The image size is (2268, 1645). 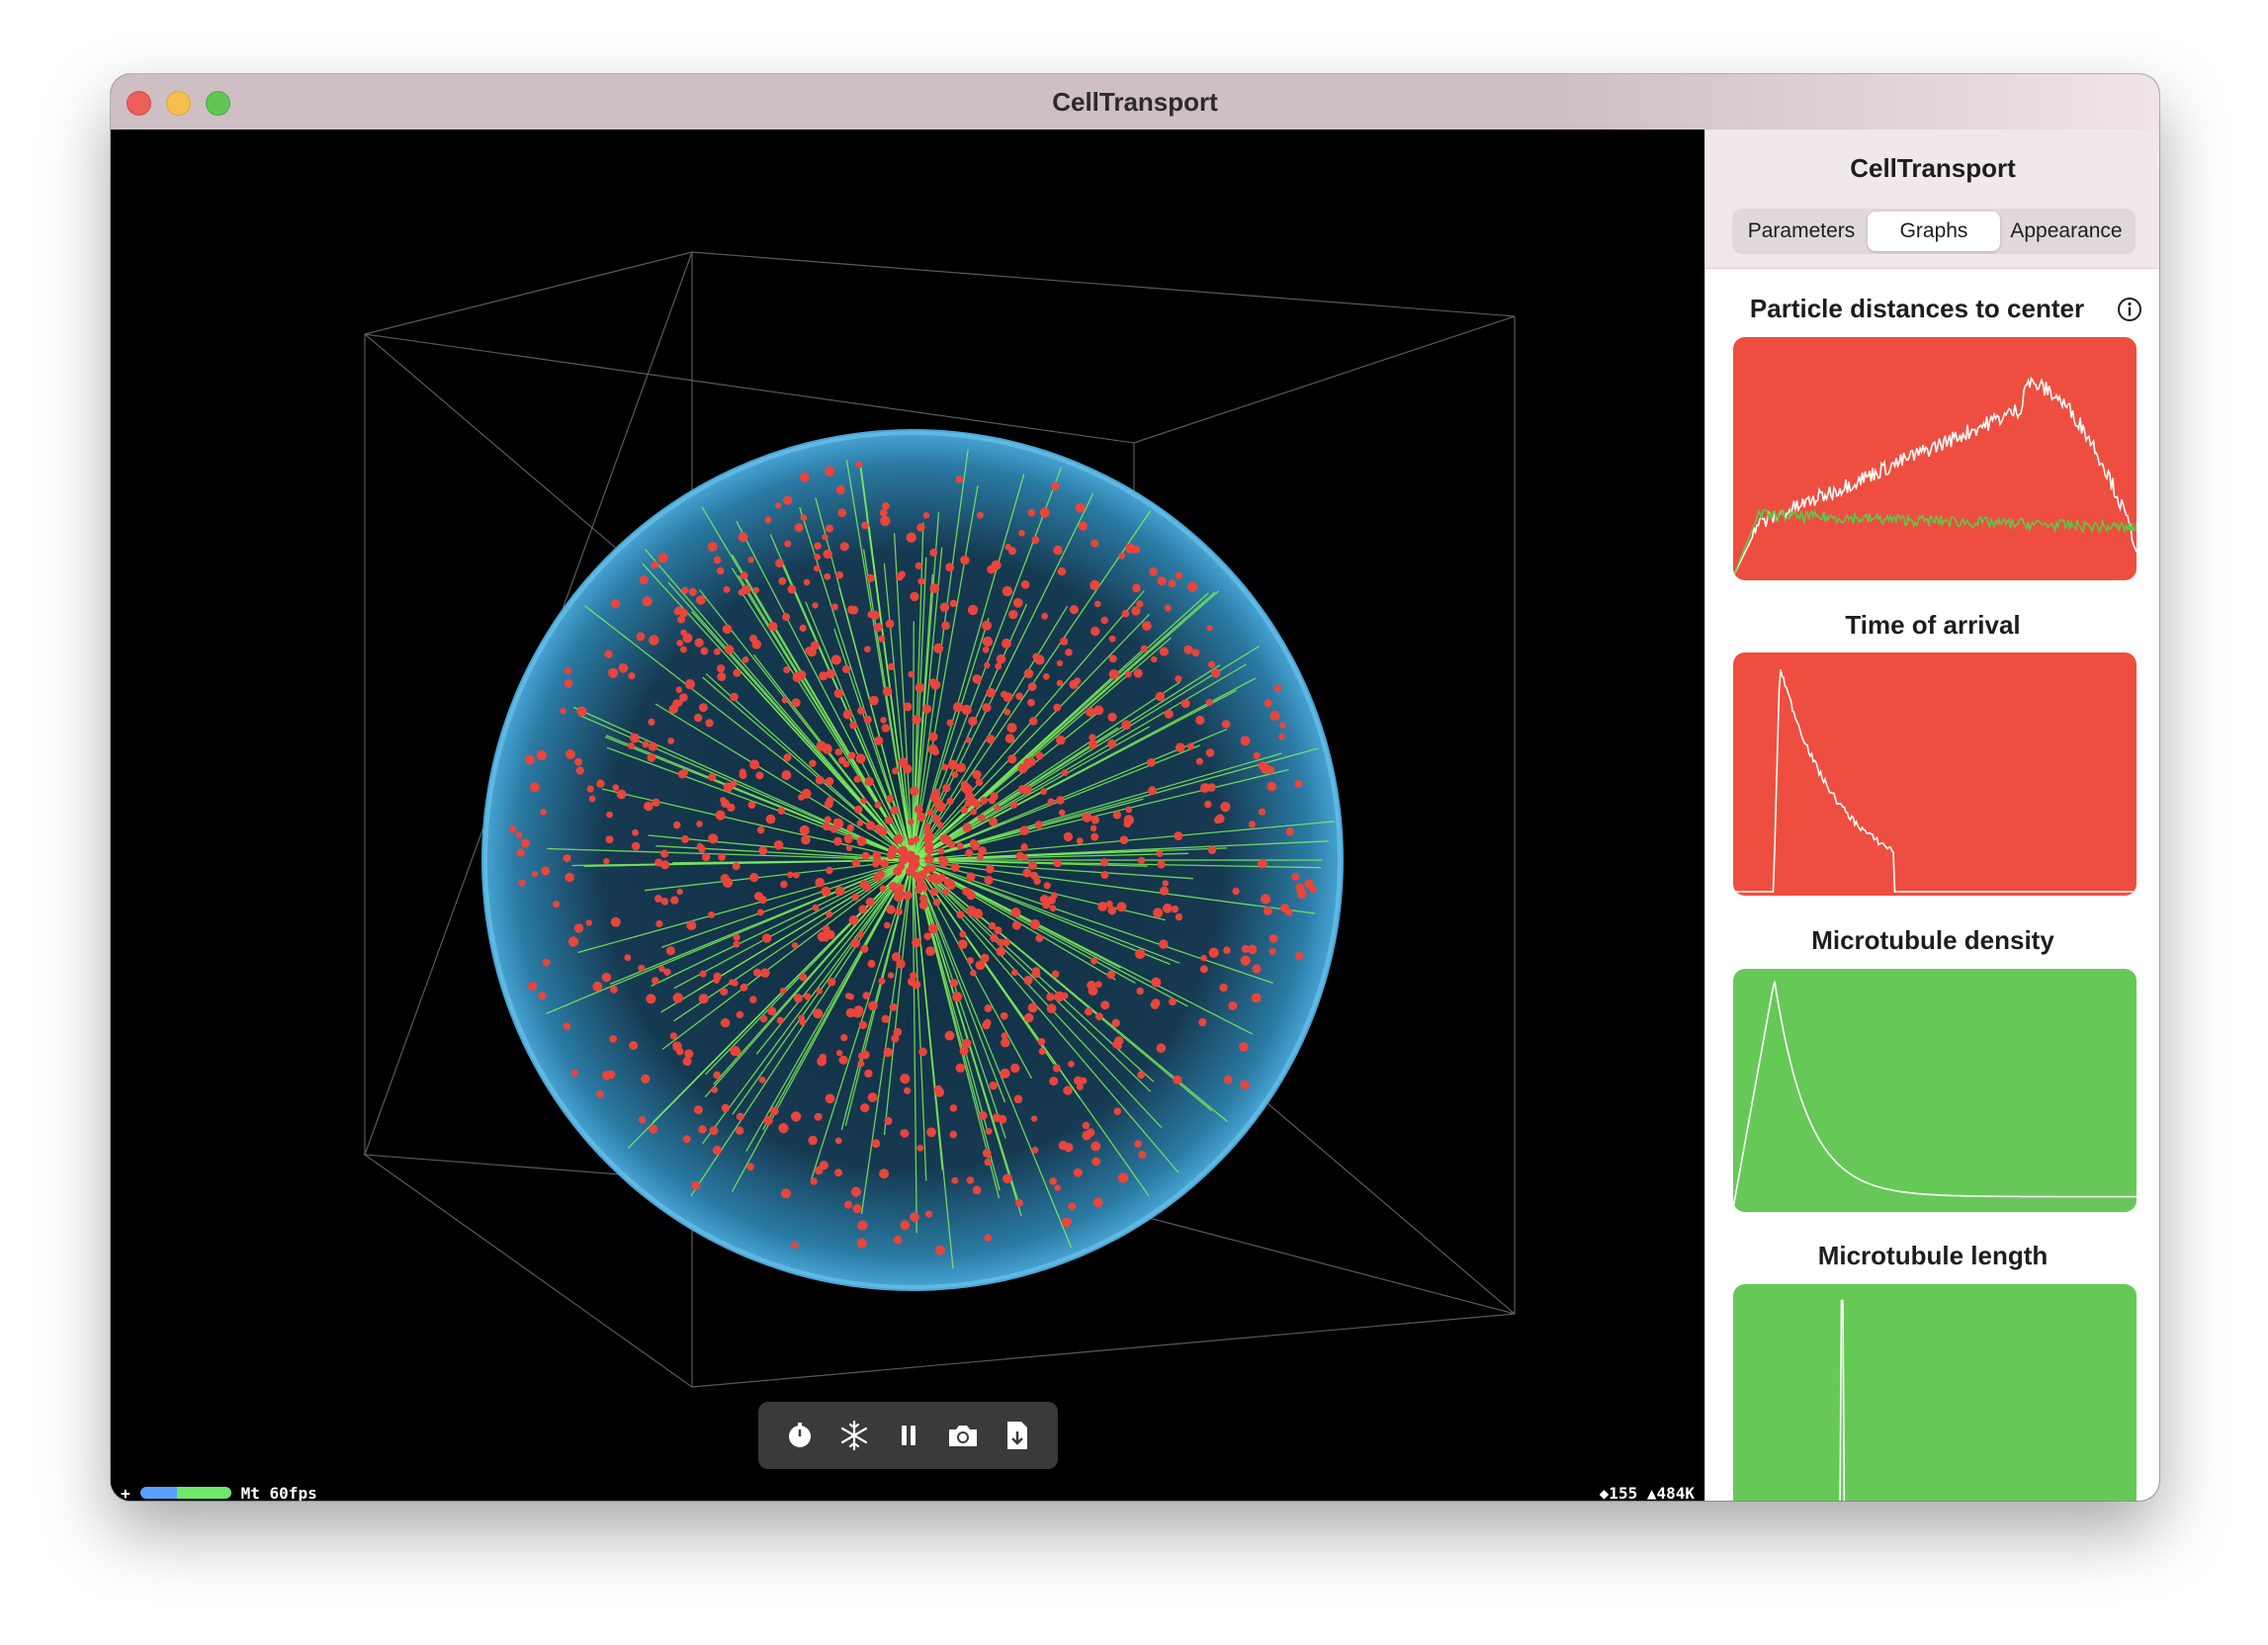 What do you see at coordinates (1935, 1095) in the screenshot?
I see `density-series` at bounding box center [1935, 1095].